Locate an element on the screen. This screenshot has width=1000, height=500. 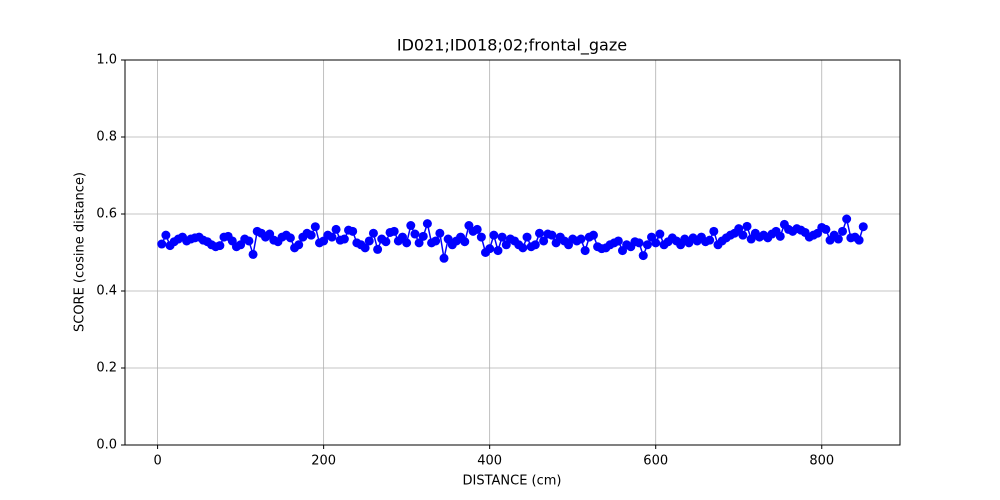
chart-title: ID021;ID018;02;frontal_gaze is located at coordinates (512, 46).